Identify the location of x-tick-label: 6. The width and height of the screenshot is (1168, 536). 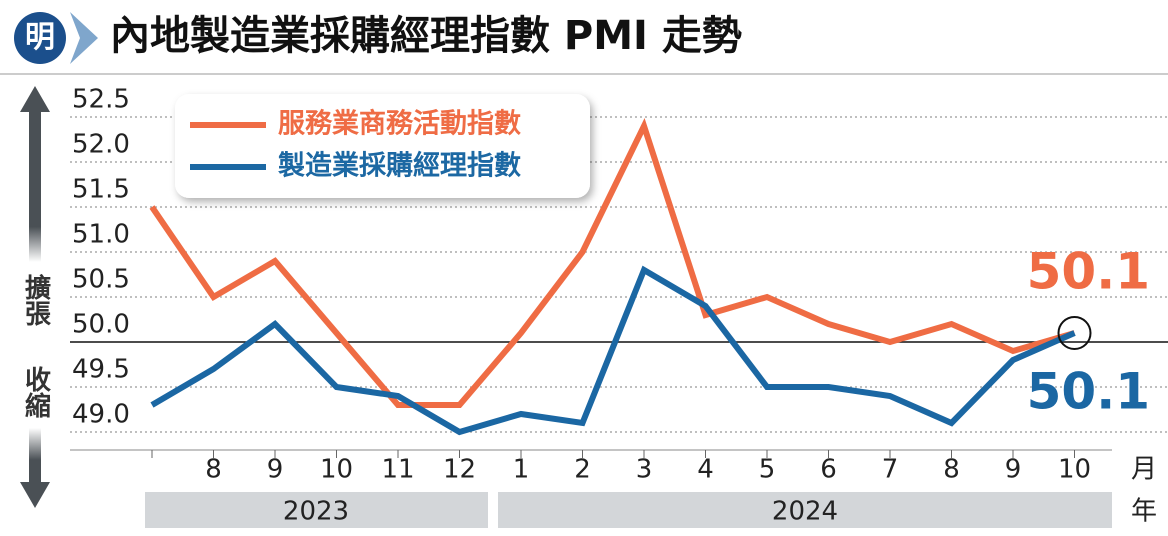
(828, 470).